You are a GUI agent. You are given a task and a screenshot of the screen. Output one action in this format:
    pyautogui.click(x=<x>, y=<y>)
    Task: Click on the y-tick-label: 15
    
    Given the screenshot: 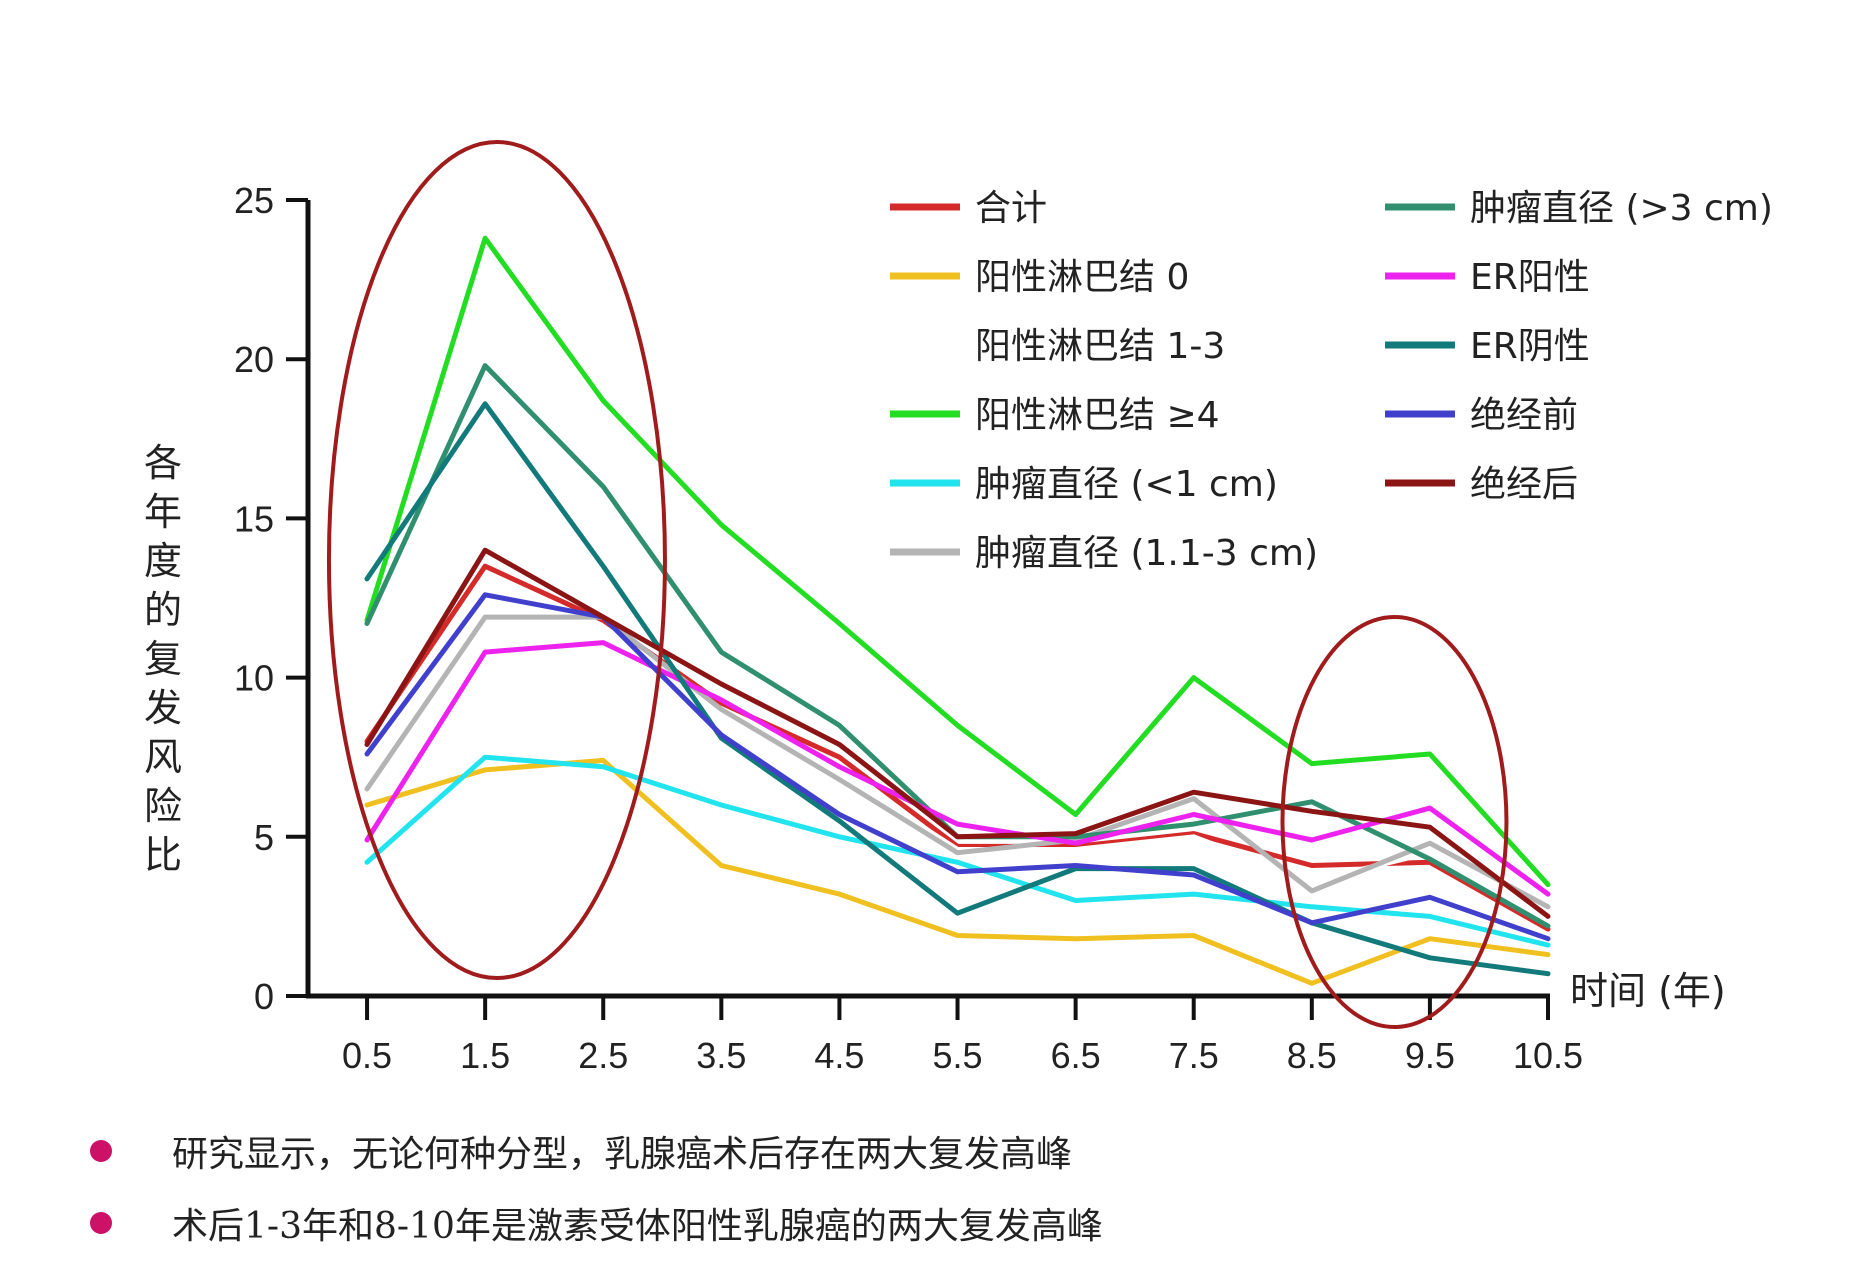 What is the action you would take?
    pyautogui.click(x=254, y=518)
    